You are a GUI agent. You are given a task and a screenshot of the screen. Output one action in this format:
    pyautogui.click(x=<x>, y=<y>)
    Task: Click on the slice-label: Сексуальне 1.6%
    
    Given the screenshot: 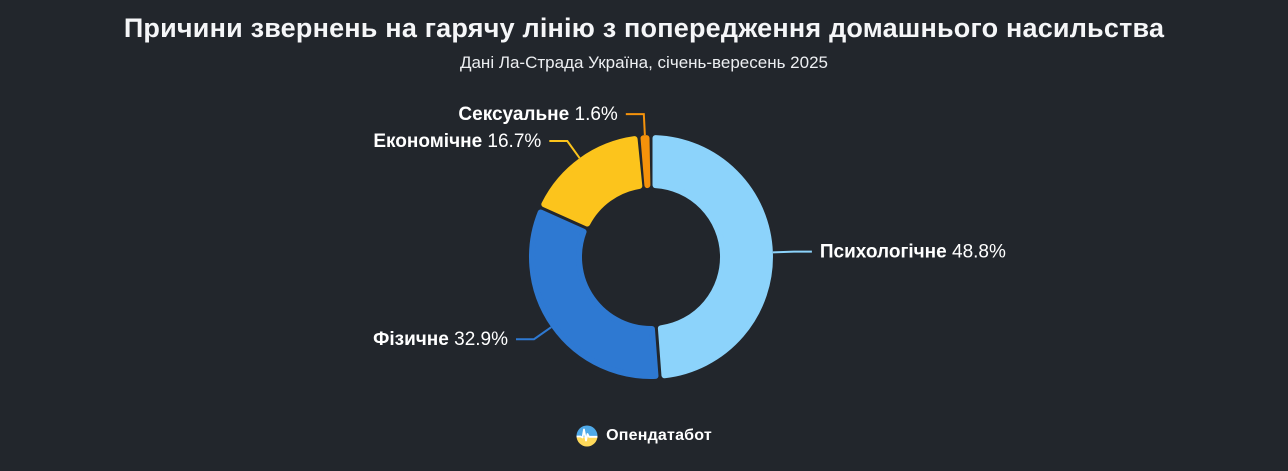 What is the action you would take?
    pyautogui.click(x=537, y=114)
    